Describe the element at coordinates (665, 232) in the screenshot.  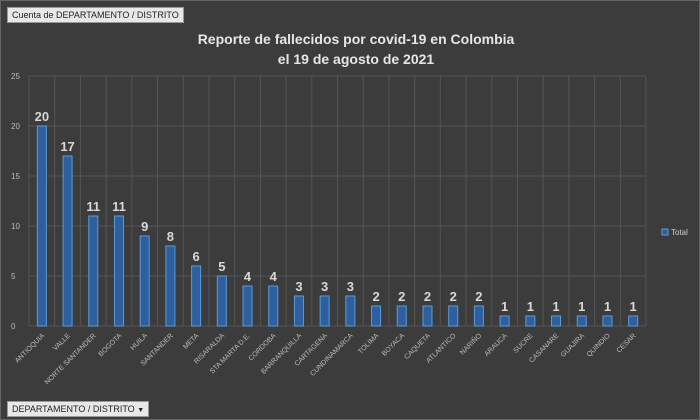
I see `legend-swatch` at that location.